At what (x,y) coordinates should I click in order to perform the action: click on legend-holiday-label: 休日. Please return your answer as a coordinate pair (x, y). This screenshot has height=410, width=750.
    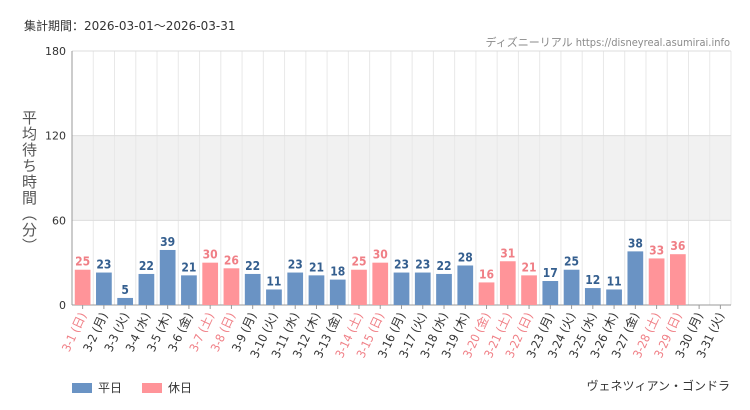
    Looking at the image, I should click on (180, 388).